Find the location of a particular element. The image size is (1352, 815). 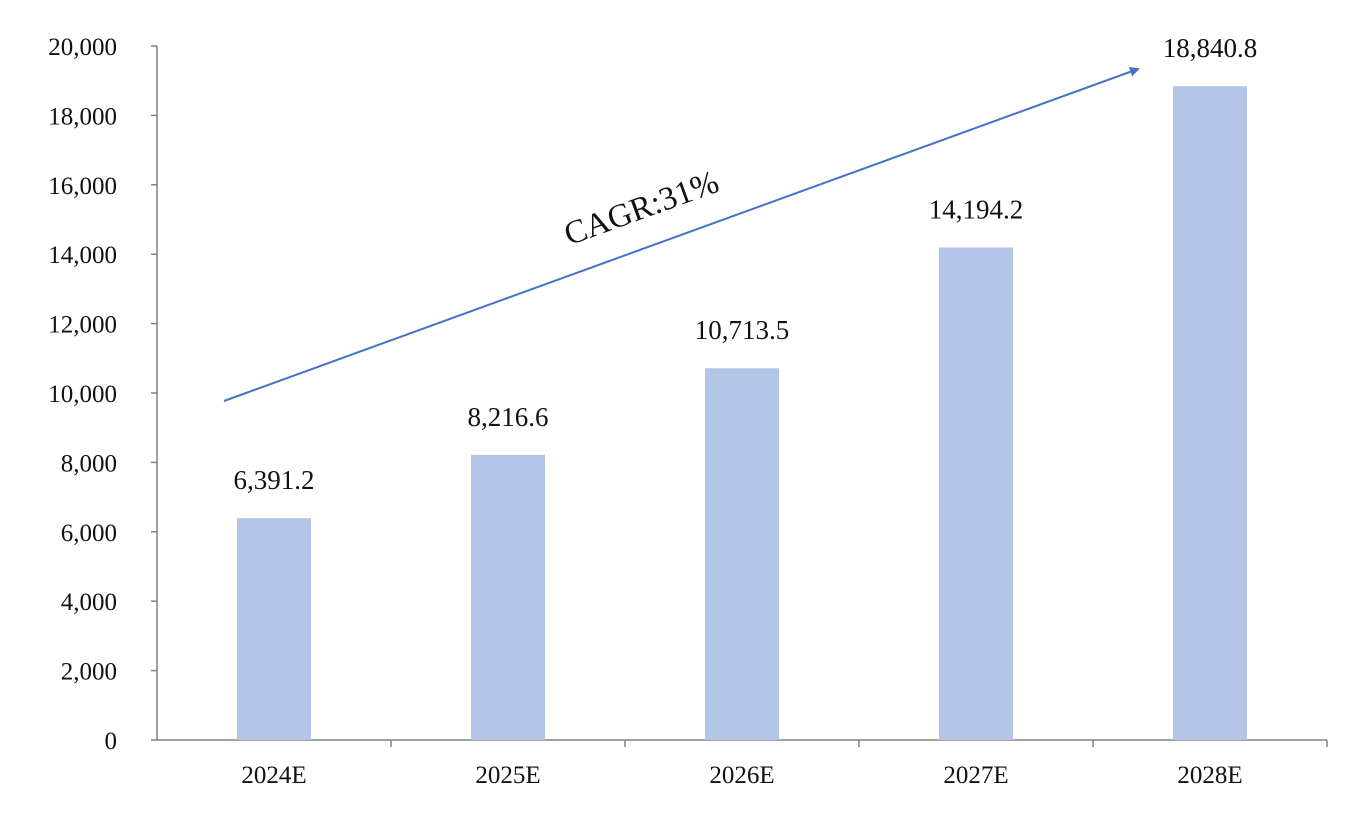

data-label: 6,391.2 is located at coordinates (274, 480).